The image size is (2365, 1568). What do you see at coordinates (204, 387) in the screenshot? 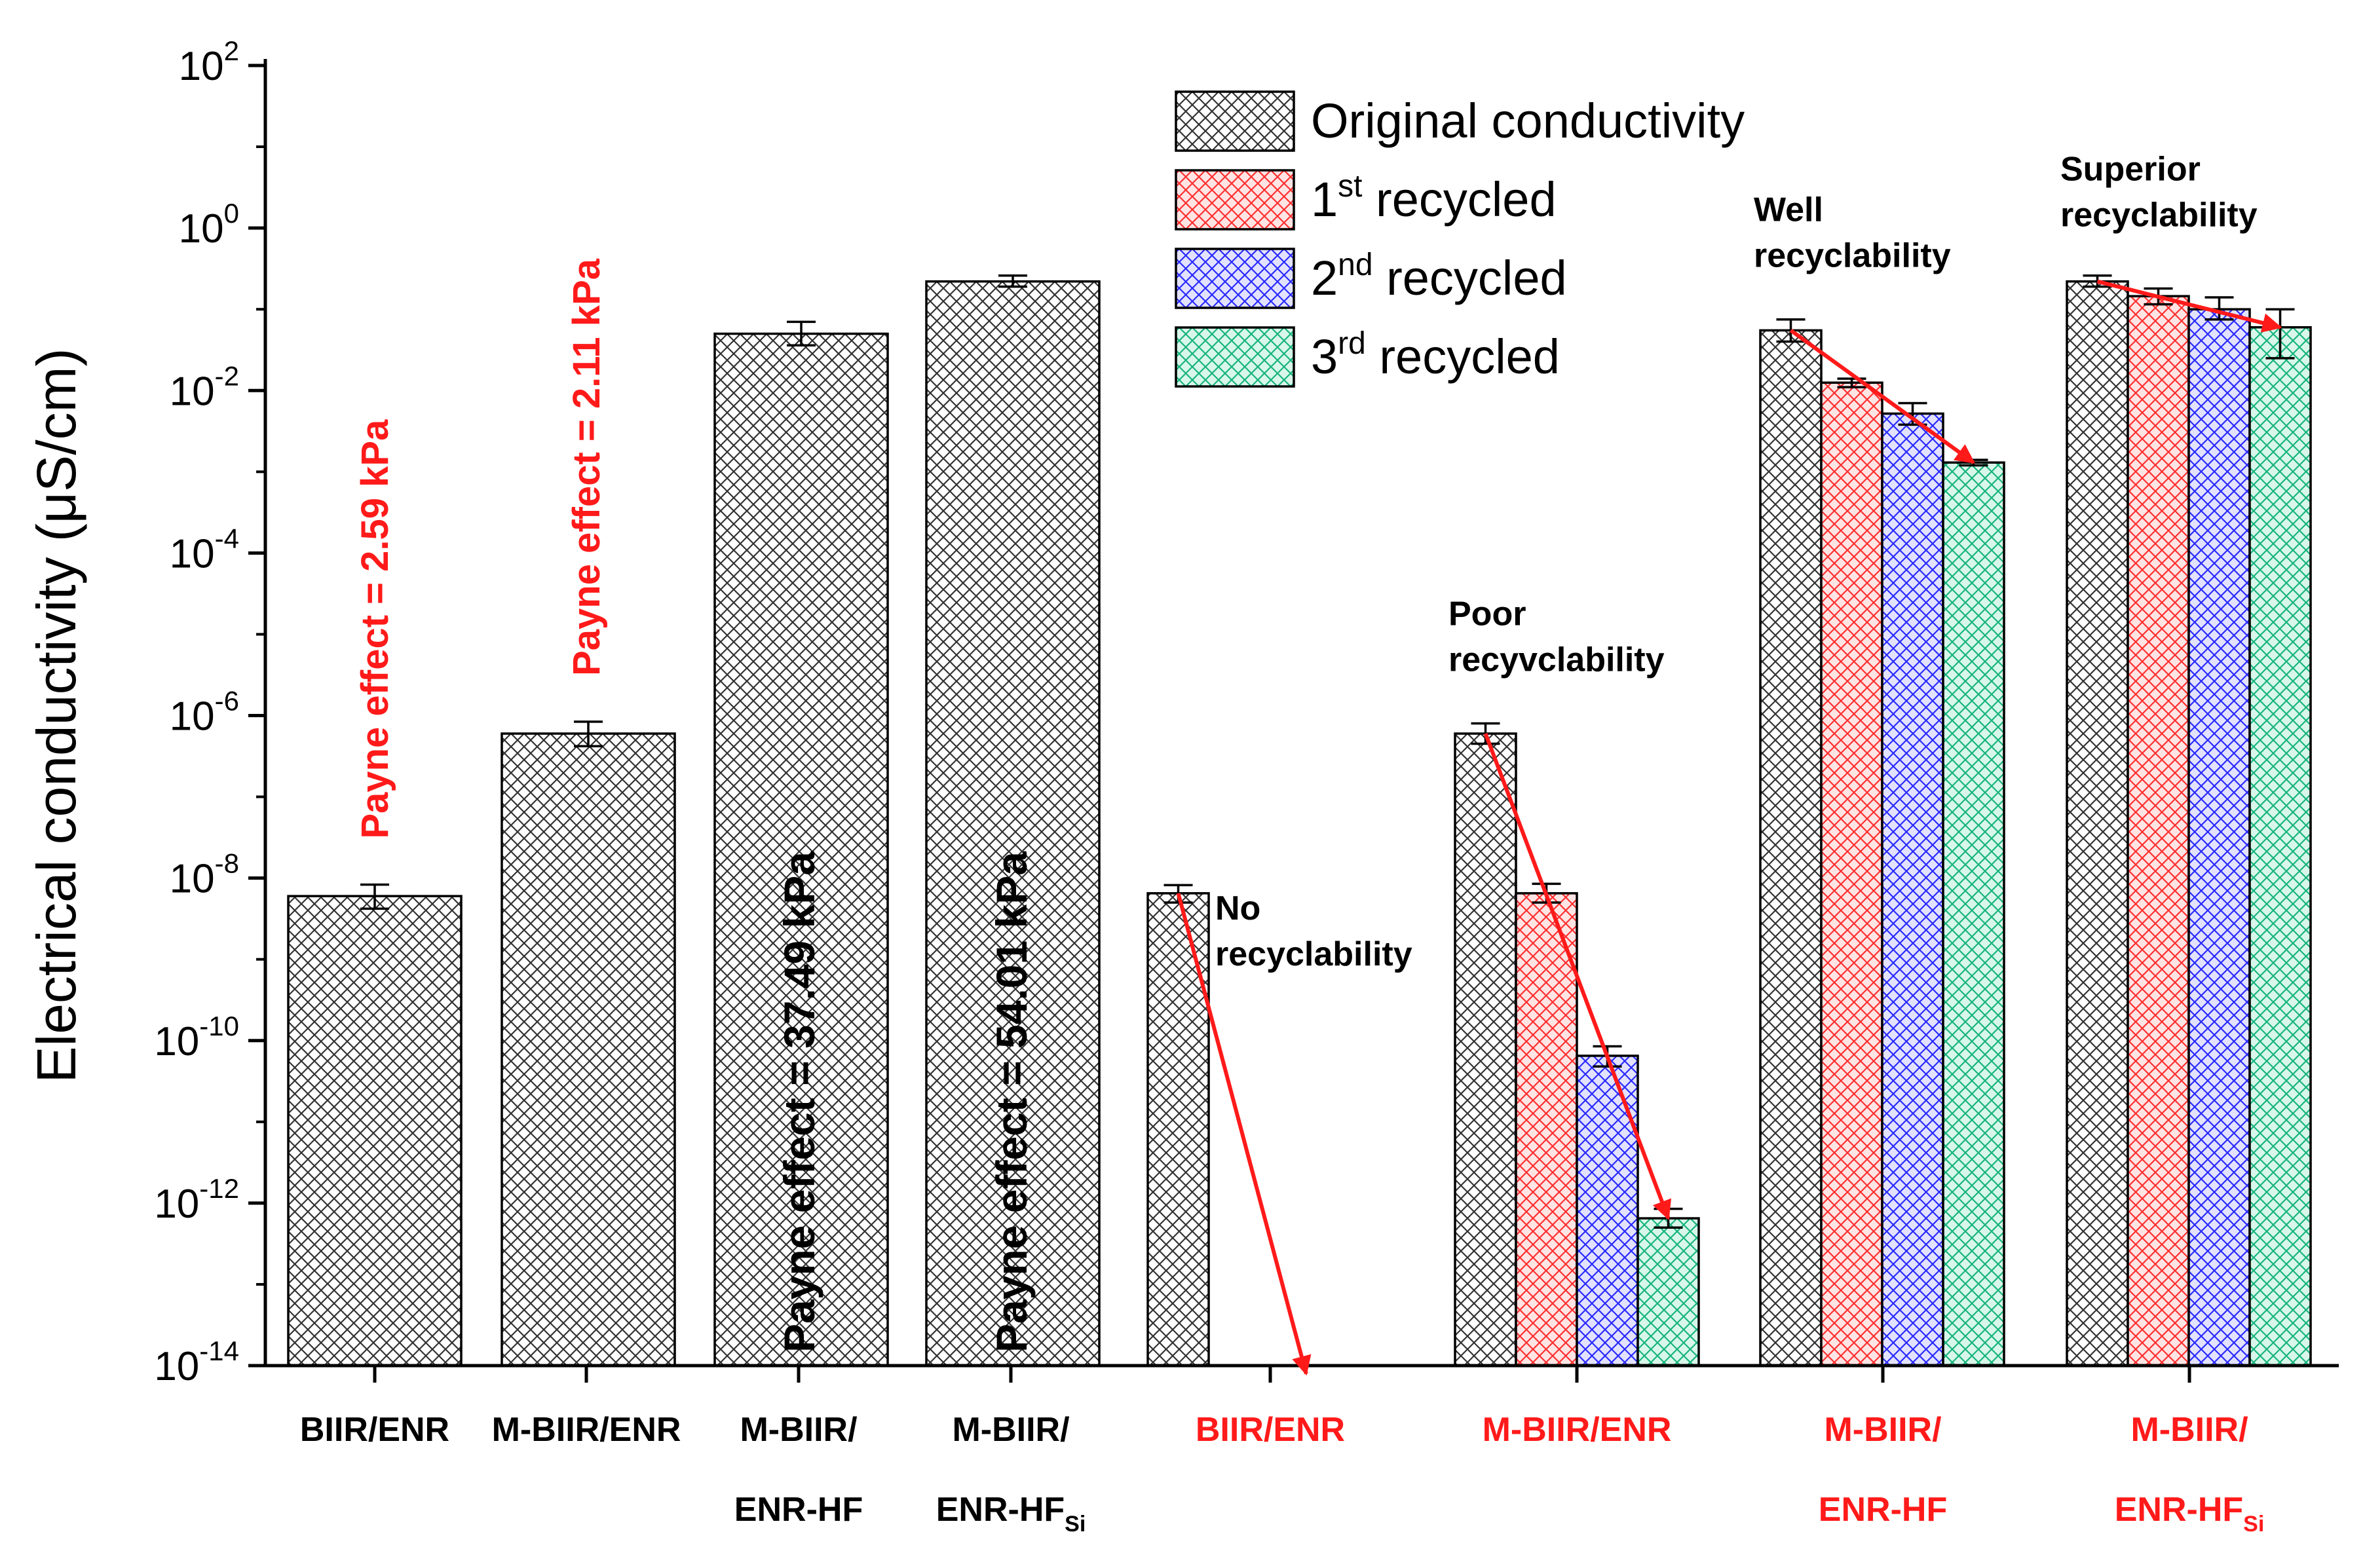
I see `y-tick-label: 10⁻²` at bounding box center [204, 387].